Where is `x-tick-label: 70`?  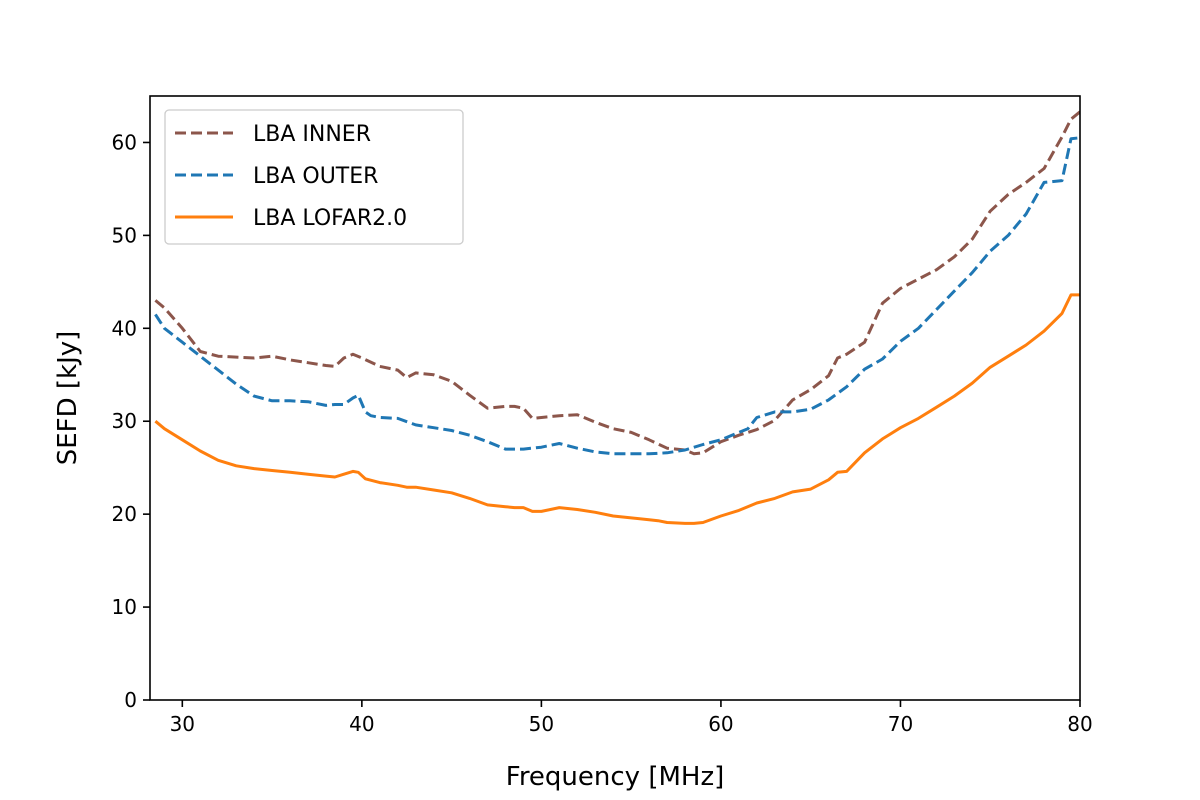
x-tick-label: 70 is located at coordinates (900, 724).